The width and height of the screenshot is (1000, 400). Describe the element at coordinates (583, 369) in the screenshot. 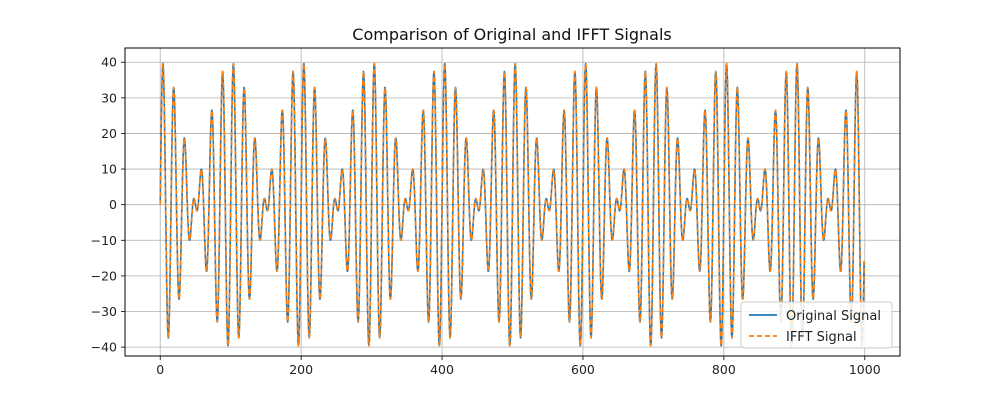

I see `x-tick-label: 600` at that location.